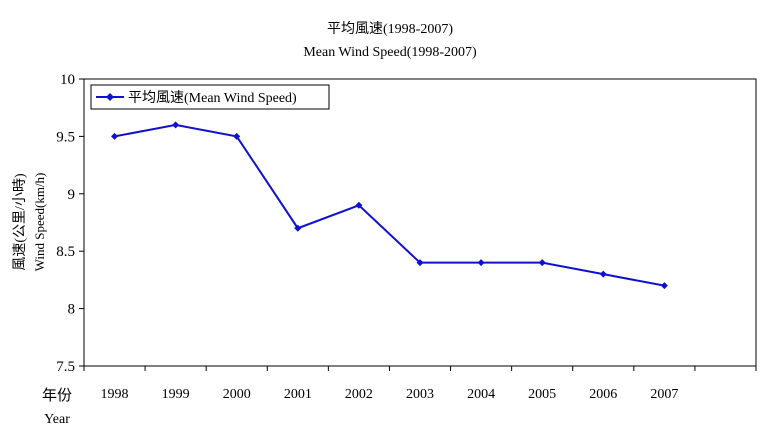  What do you see at coordinates (65, 367) in the screenshot?
I see `y-tick-label: 7.5` at bounding box center [65, 367].